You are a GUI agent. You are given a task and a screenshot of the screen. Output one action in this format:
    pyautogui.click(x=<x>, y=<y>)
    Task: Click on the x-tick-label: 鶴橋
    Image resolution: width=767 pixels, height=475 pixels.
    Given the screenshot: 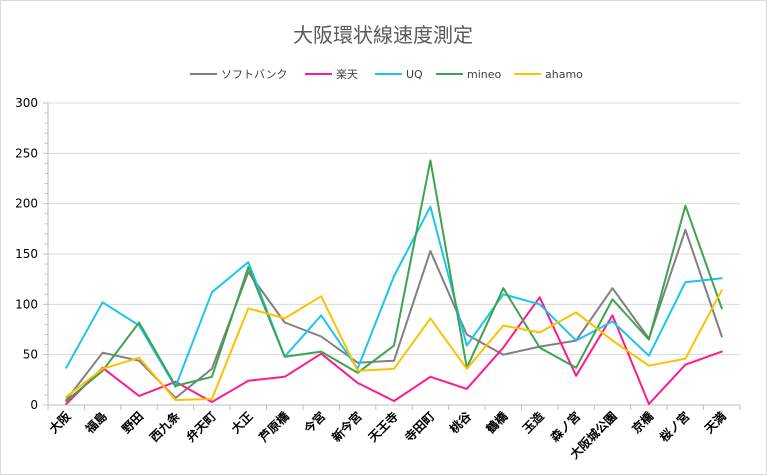 What is the action you would take?
    pyautogui.click(x=497, y=422)
    